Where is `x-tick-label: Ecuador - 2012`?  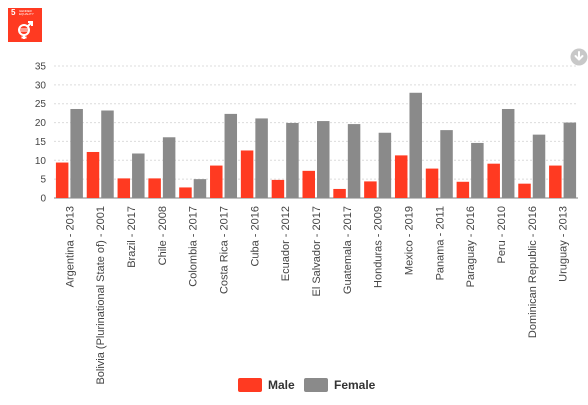
x-tick-label: Ecuador - 2012 is located at coordinates (286, 243).